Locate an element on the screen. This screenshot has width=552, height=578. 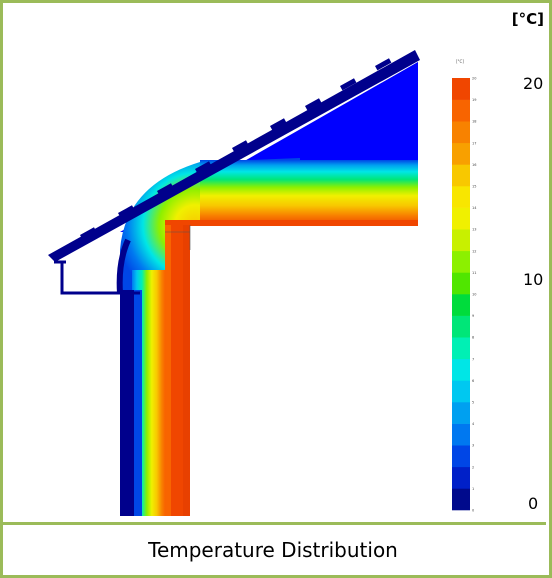
colorbar-small-tick: 19 is located at coordinates (474, 100).